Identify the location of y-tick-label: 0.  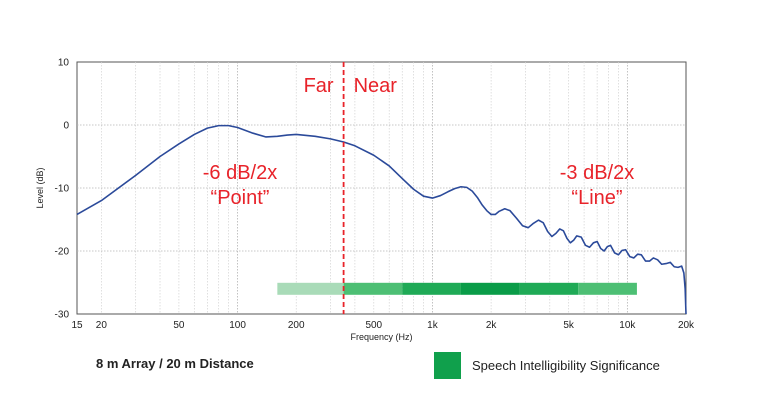
(66, 126).